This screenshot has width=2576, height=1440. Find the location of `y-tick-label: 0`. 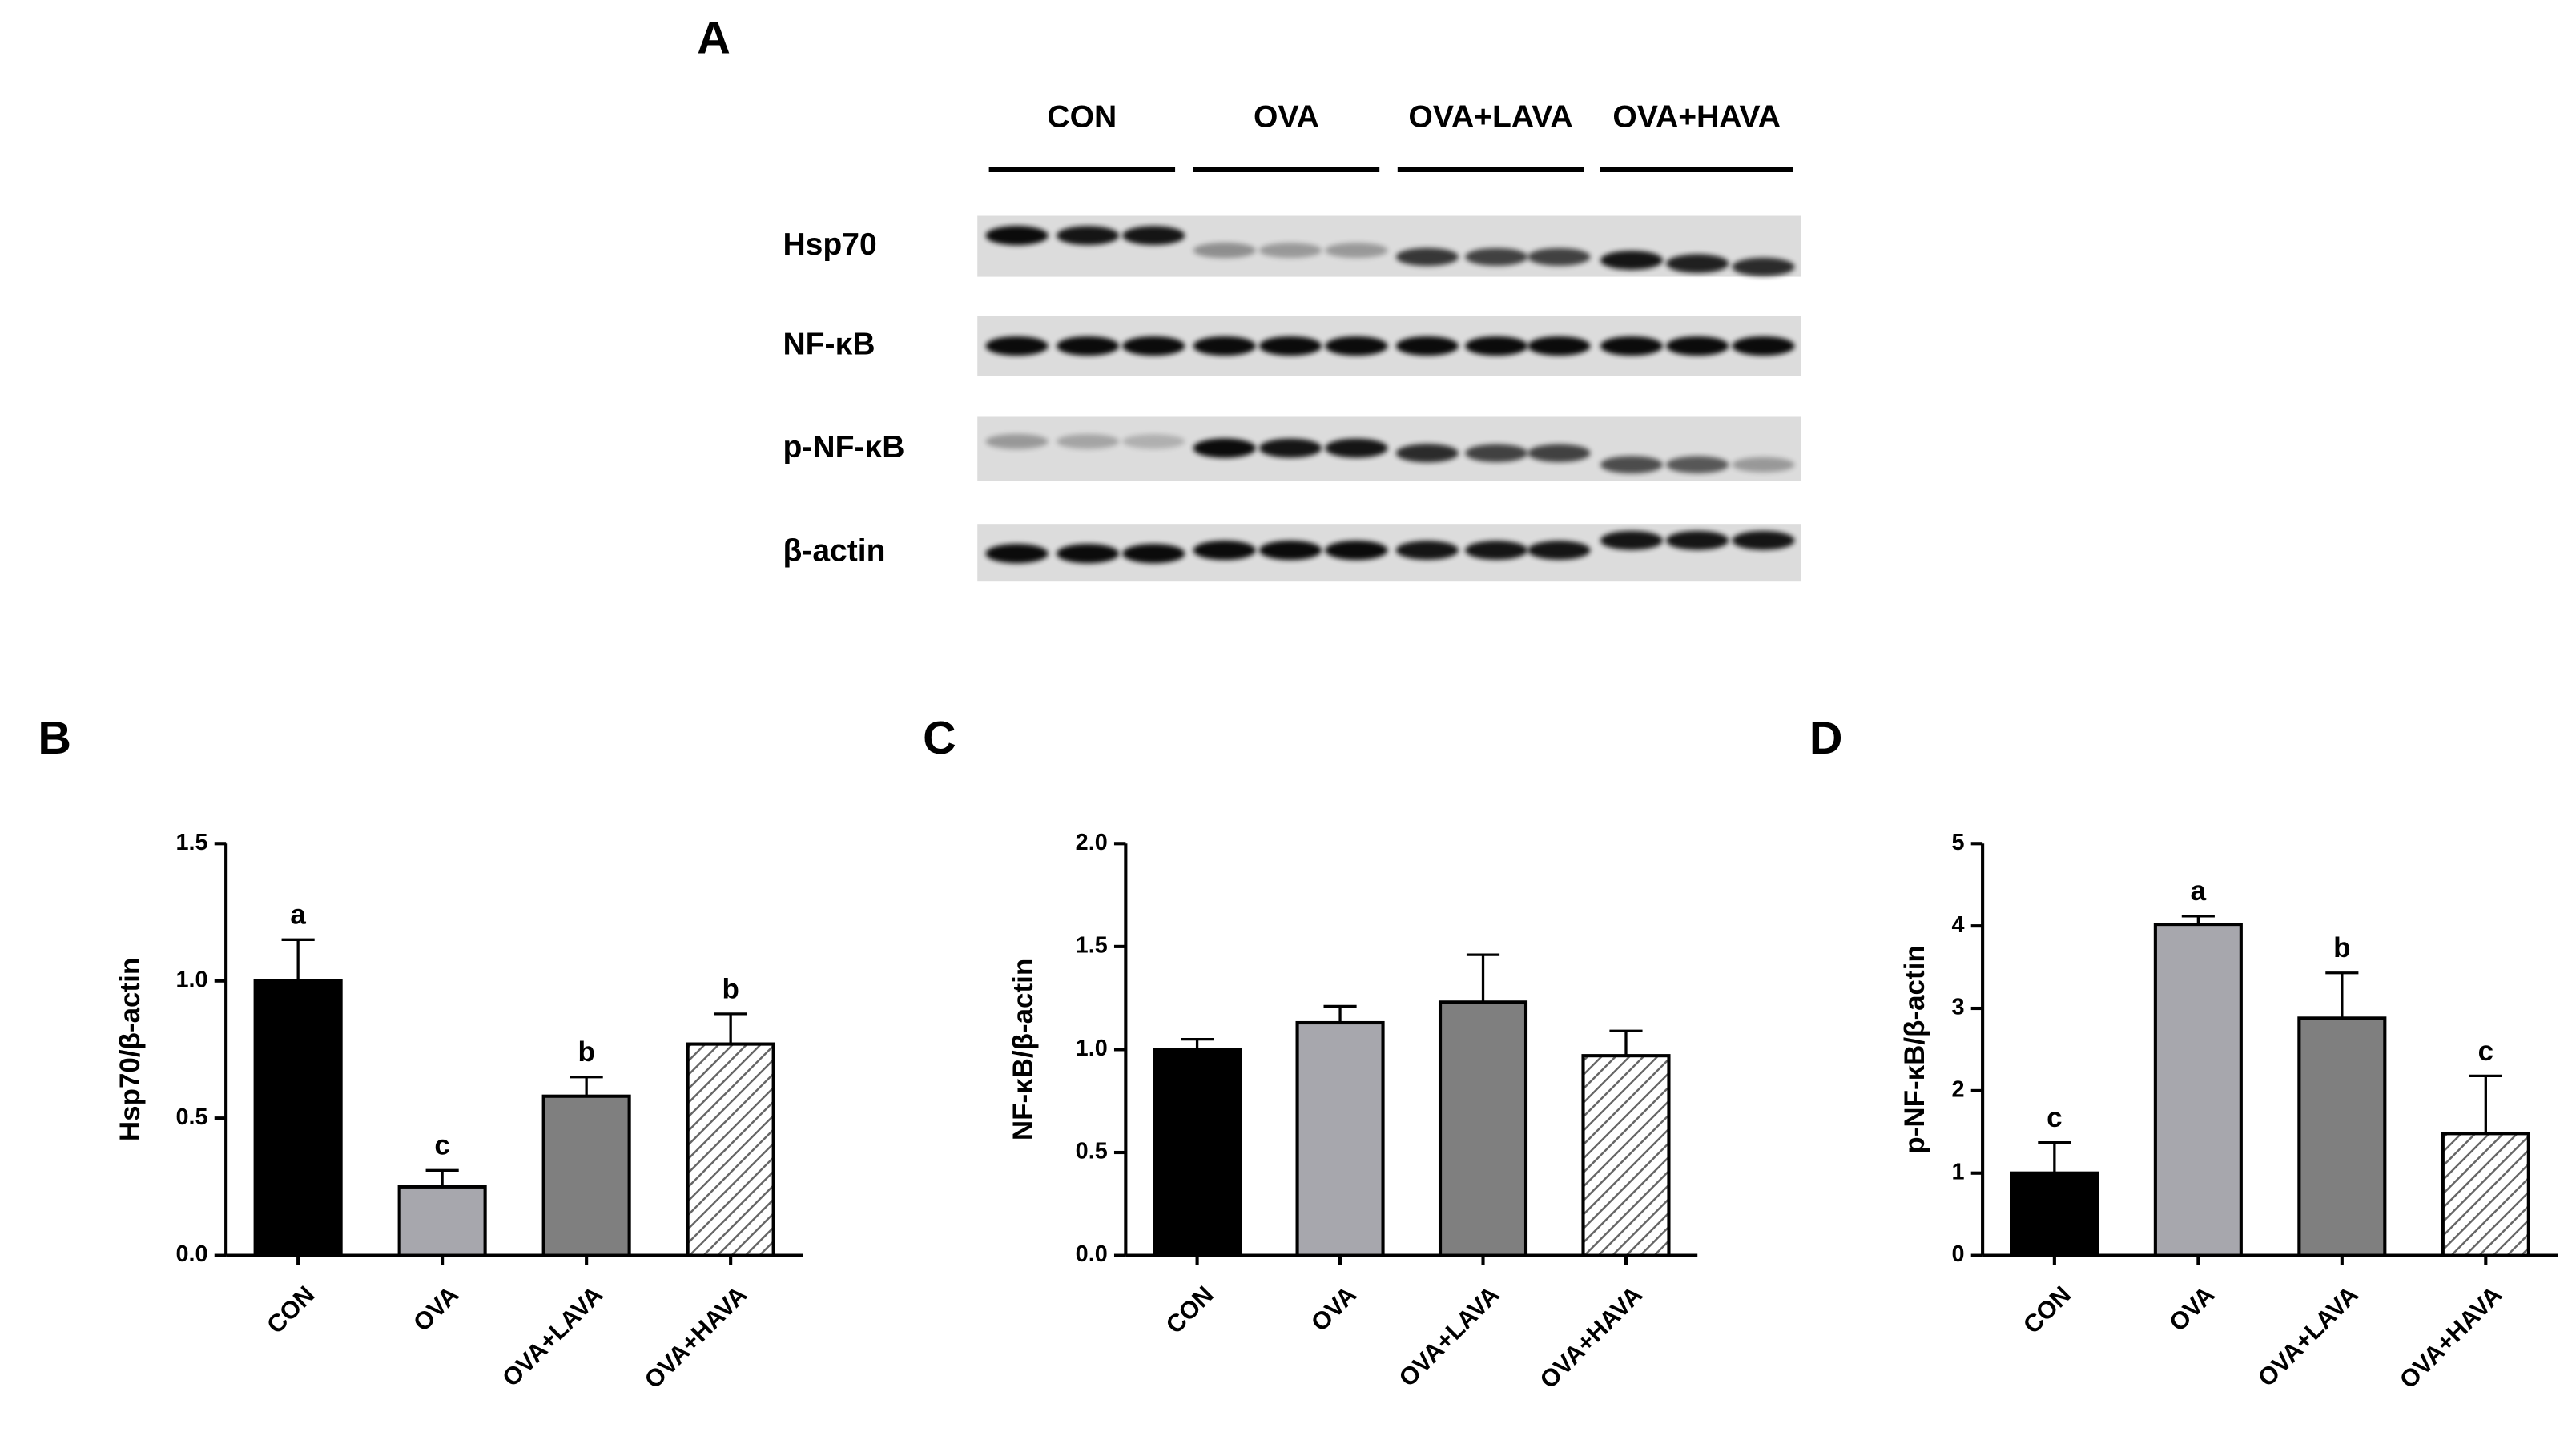

y-tick-label: 0 is located at coordinates (1957, 1254).